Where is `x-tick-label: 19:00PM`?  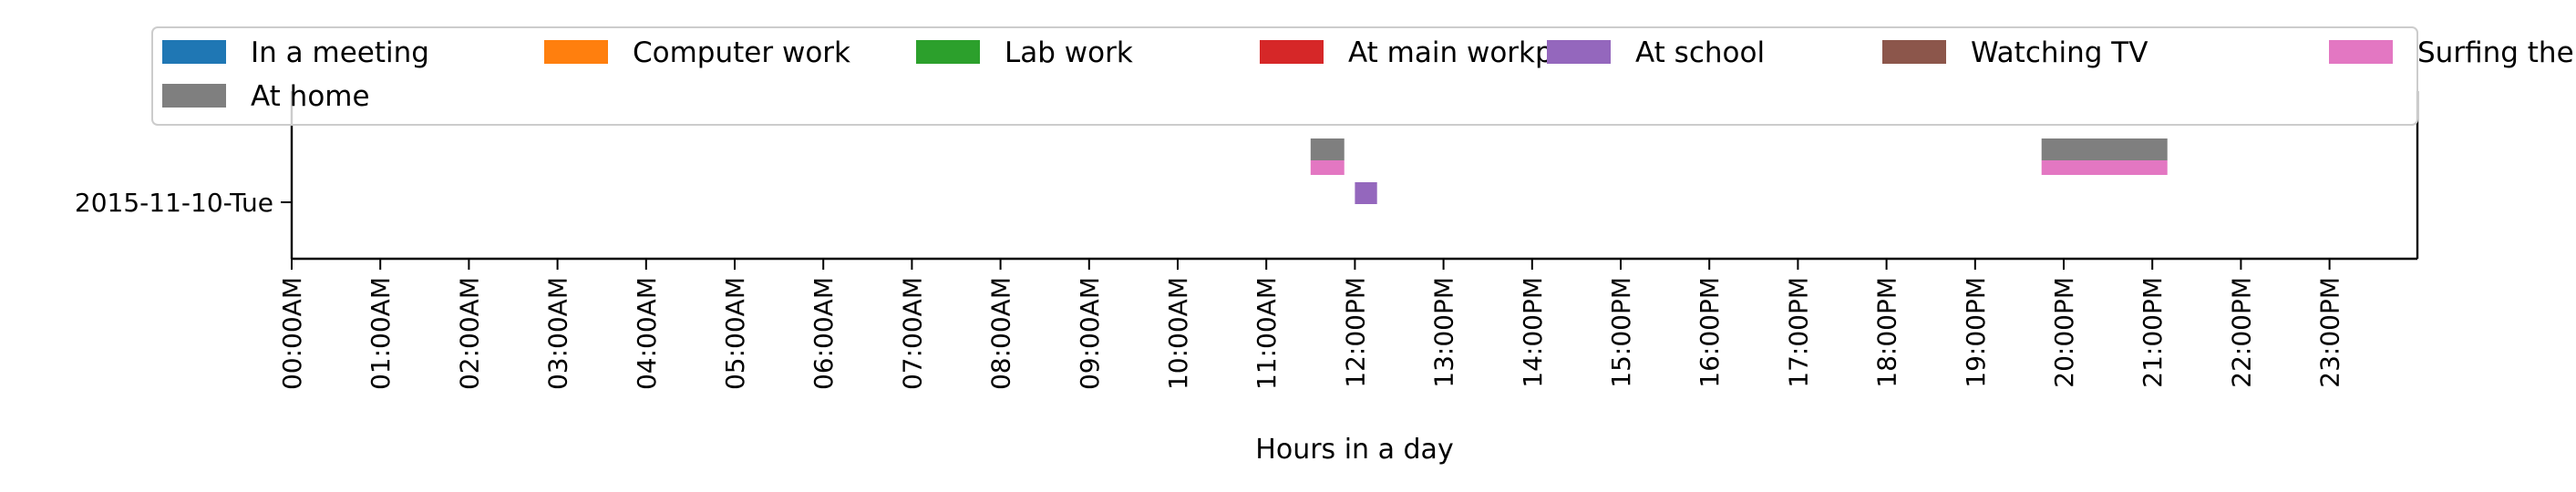 x-tick-label: 19:00PM is located at coordinates (1976, 333).